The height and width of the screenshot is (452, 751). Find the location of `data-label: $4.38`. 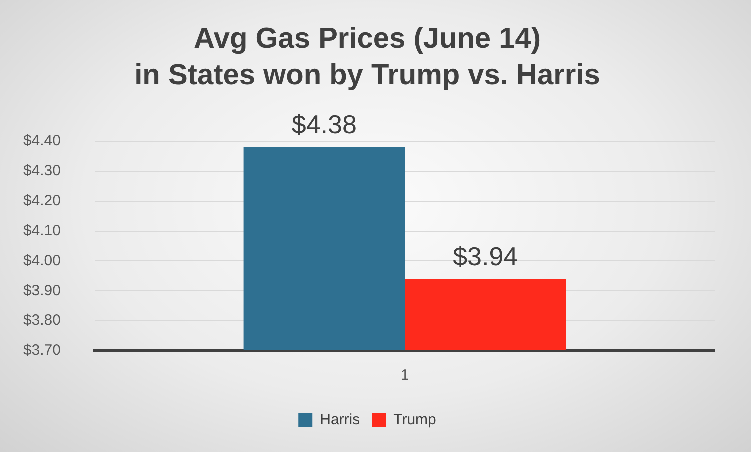

data-label: $4.38 is located at coordinates (324, 125).